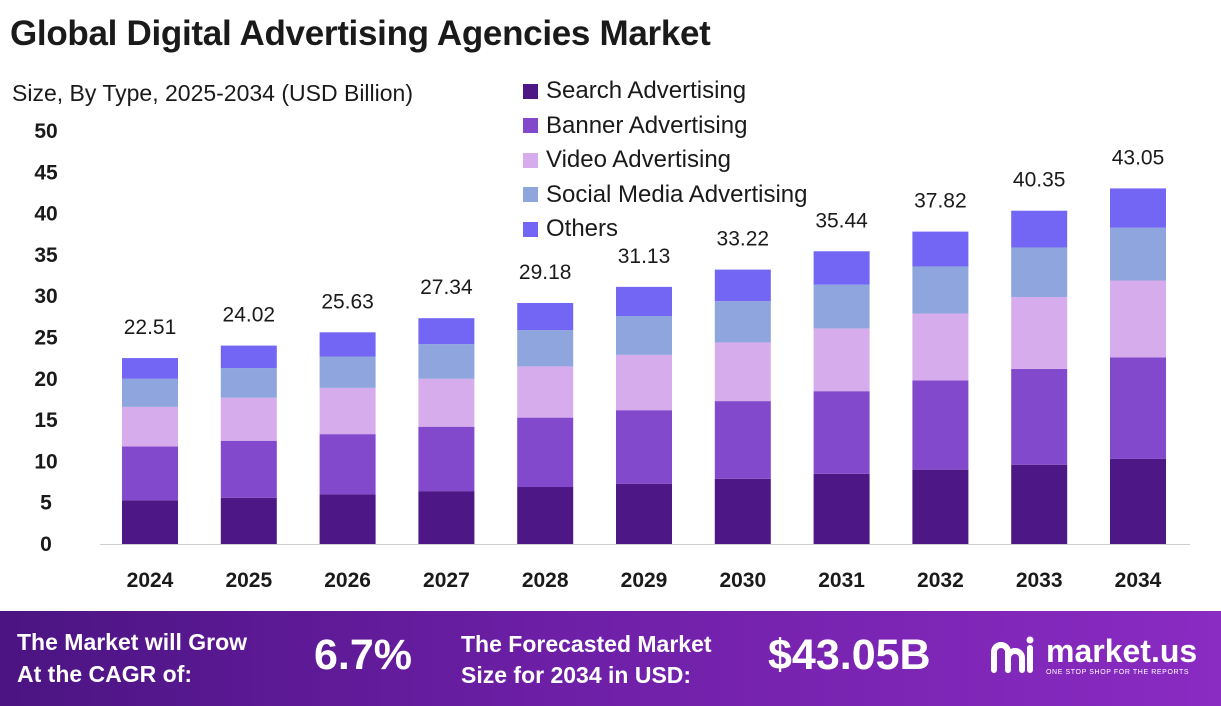 The image size is (1221, 706). Describe the element at coordinates (1039, 180) in the screenshot. I see `bar-total-label: 40.35` at that location.